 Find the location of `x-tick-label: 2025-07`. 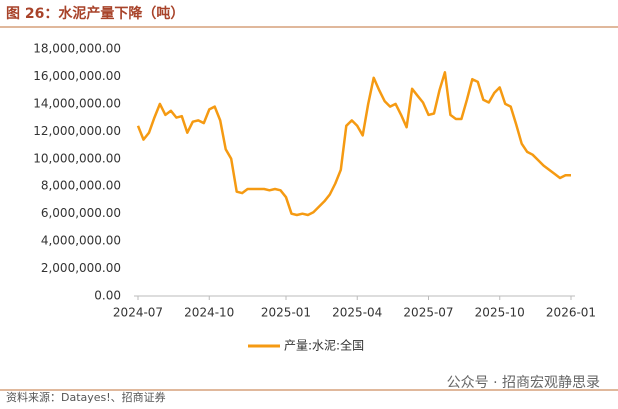

x-tick-label: 2025-07 is located at coordinates (428, 313).